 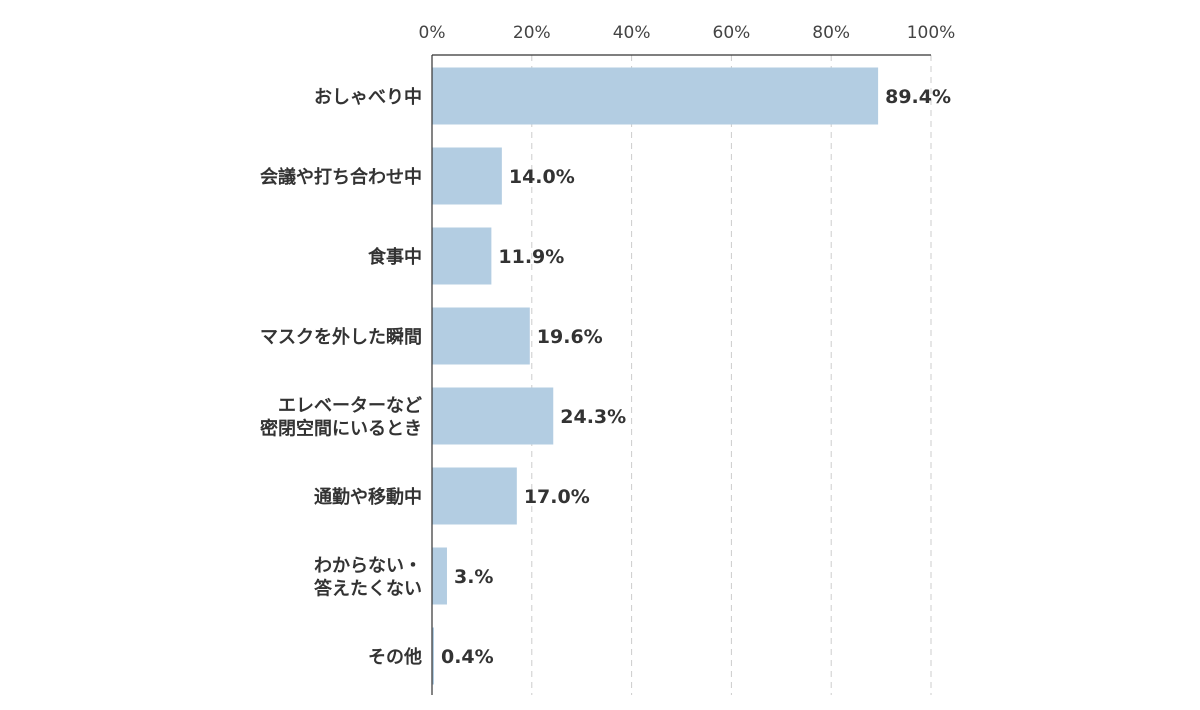 What do you see at coordinates (368, 589) in the screenshot?
I see `category-label-line: 答えたくない` at bounding box center [368, 589].